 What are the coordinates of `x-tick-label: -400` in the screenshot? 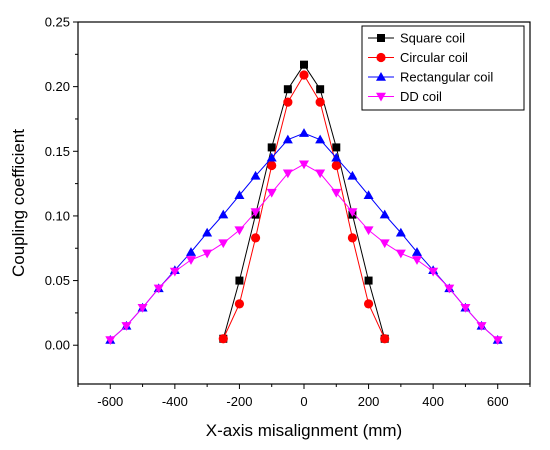 It's located at (175, 401).